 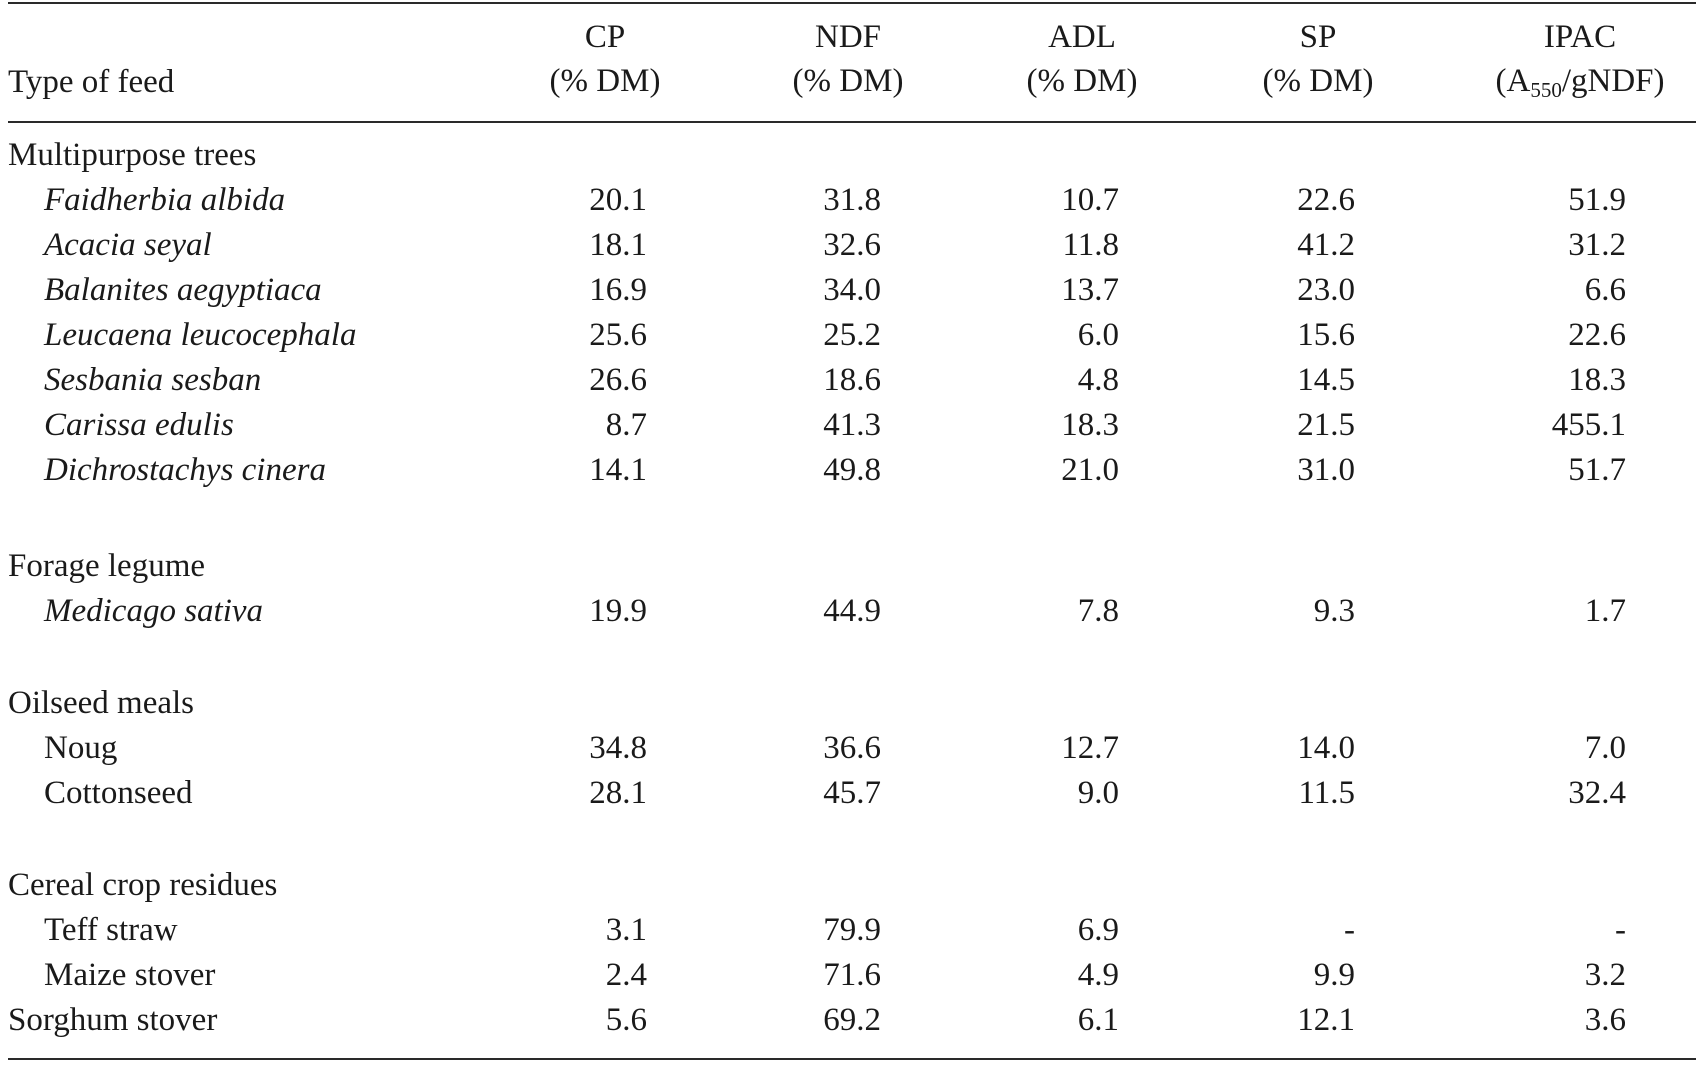 What do you see at coordinates (1513, 81) in the screenshot?
I see `header-ipac-pre: (A` at bounding box center [1513, 81].